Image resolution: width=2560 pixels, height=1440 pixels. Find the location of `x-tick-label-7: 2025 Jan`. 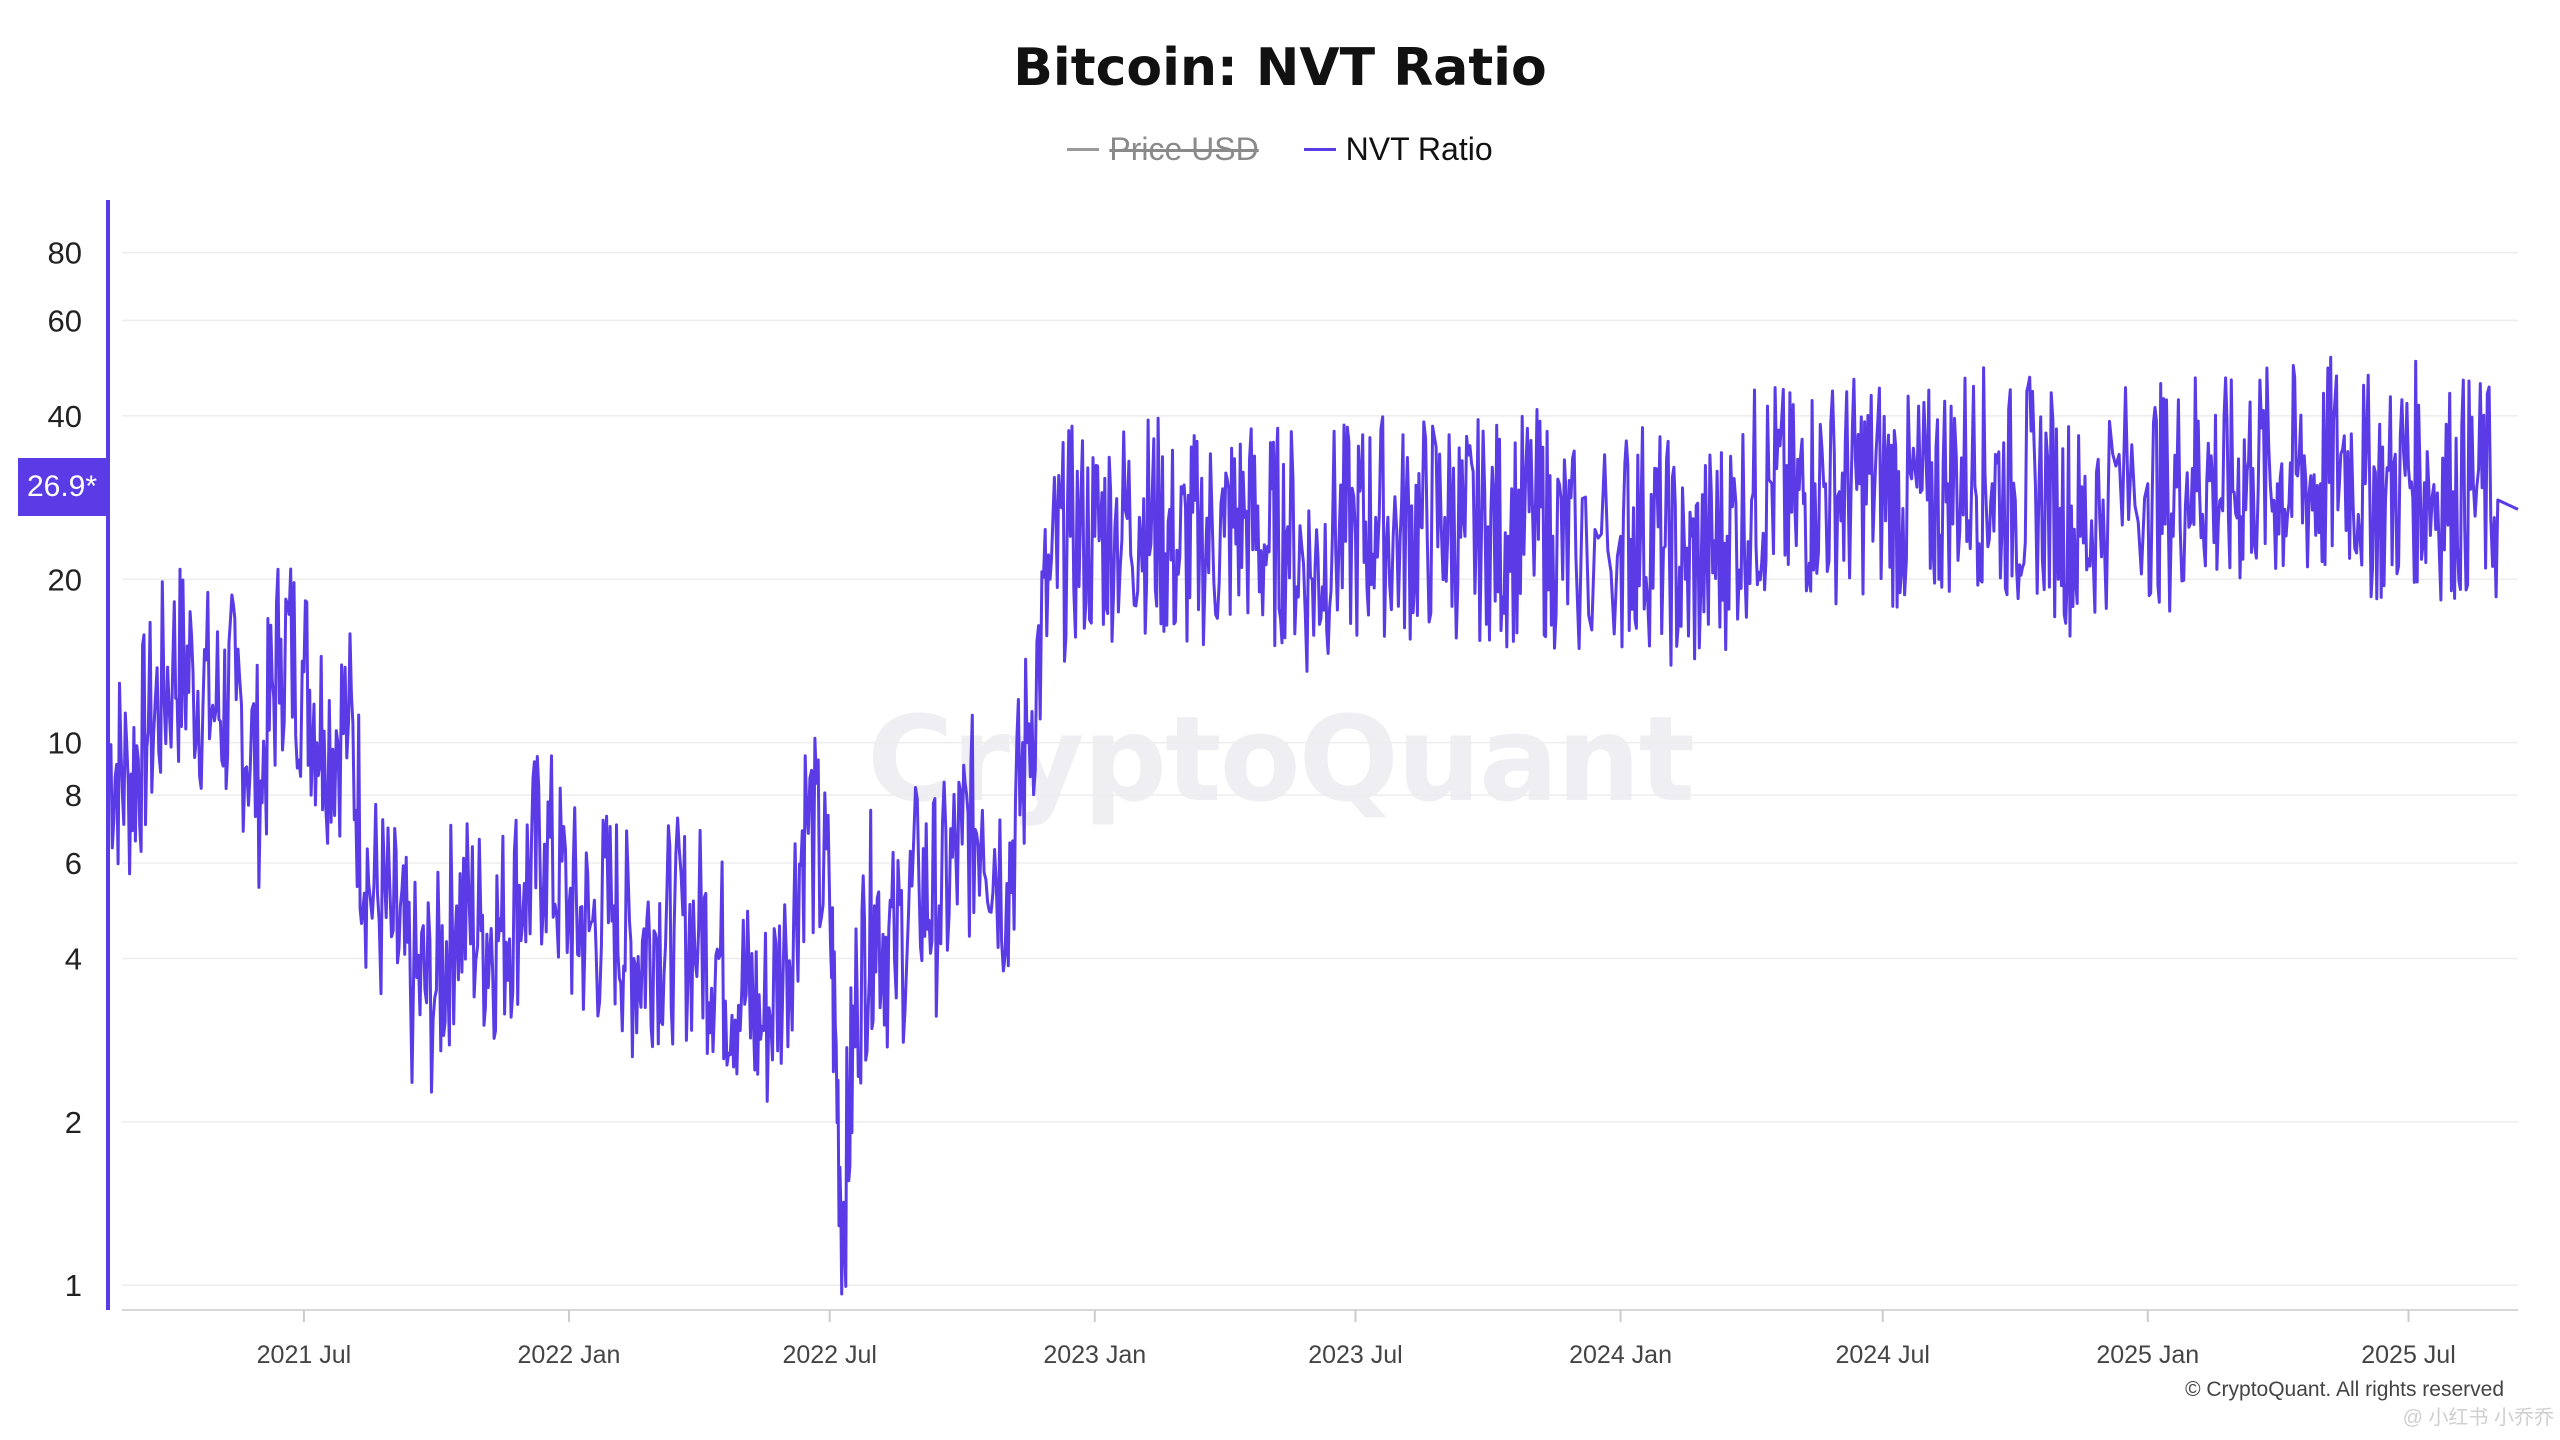

x-tick-label-7: 2025 Jan is located at coordinates (2147, 1355).